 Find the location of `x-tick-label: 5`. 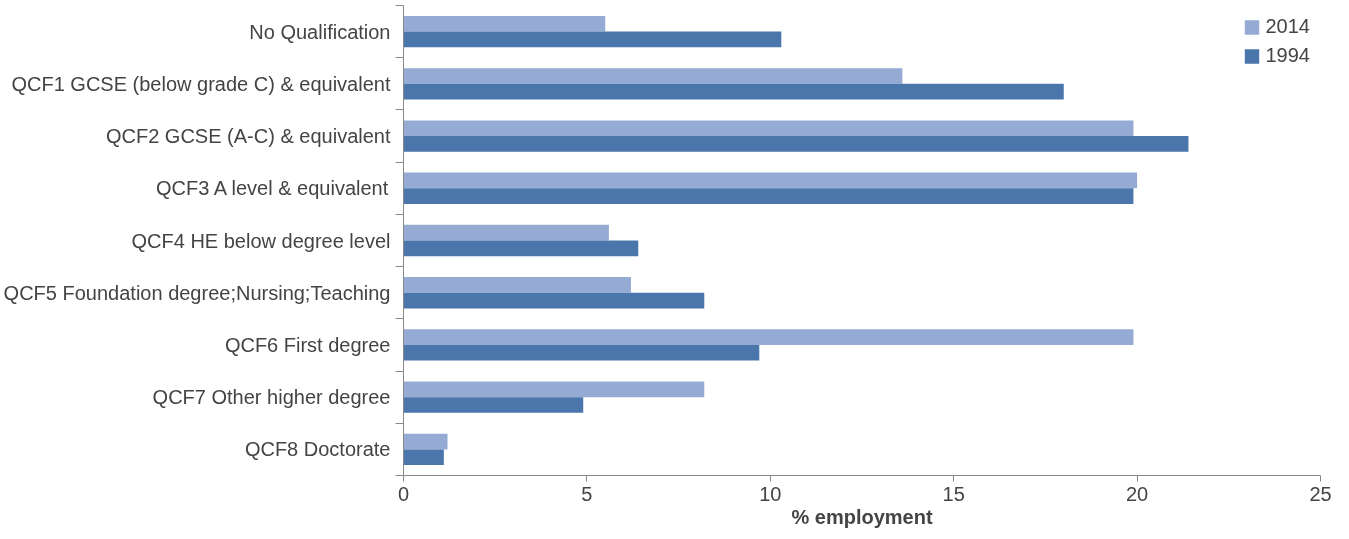

x-tick-label: 5 is located at coordinates (587, 493).